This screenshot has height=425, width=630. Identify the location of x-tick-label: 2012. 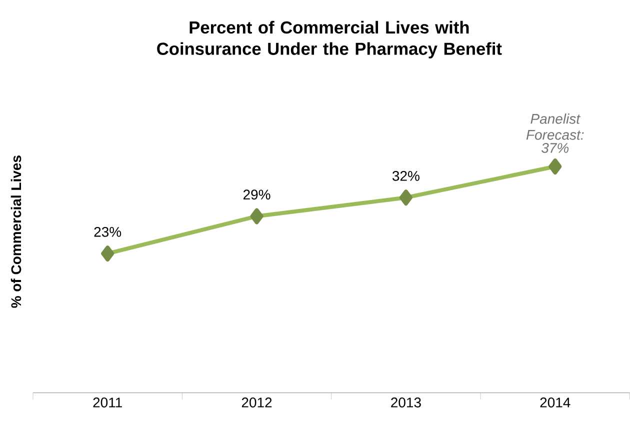
(257, 403).